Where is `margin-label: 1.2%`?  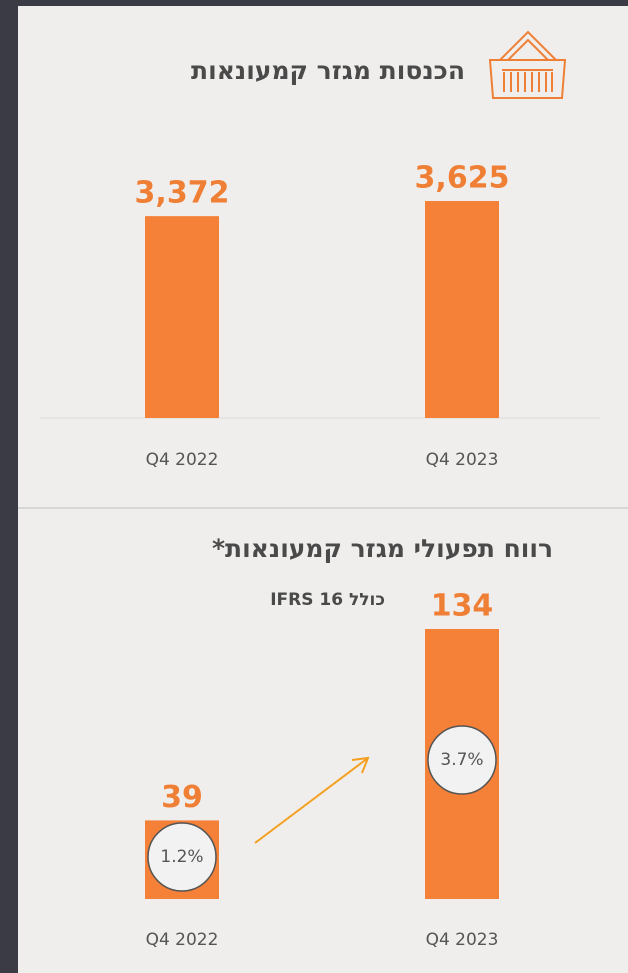
margin-label: 1.2% is located at coordinates (181, 857).